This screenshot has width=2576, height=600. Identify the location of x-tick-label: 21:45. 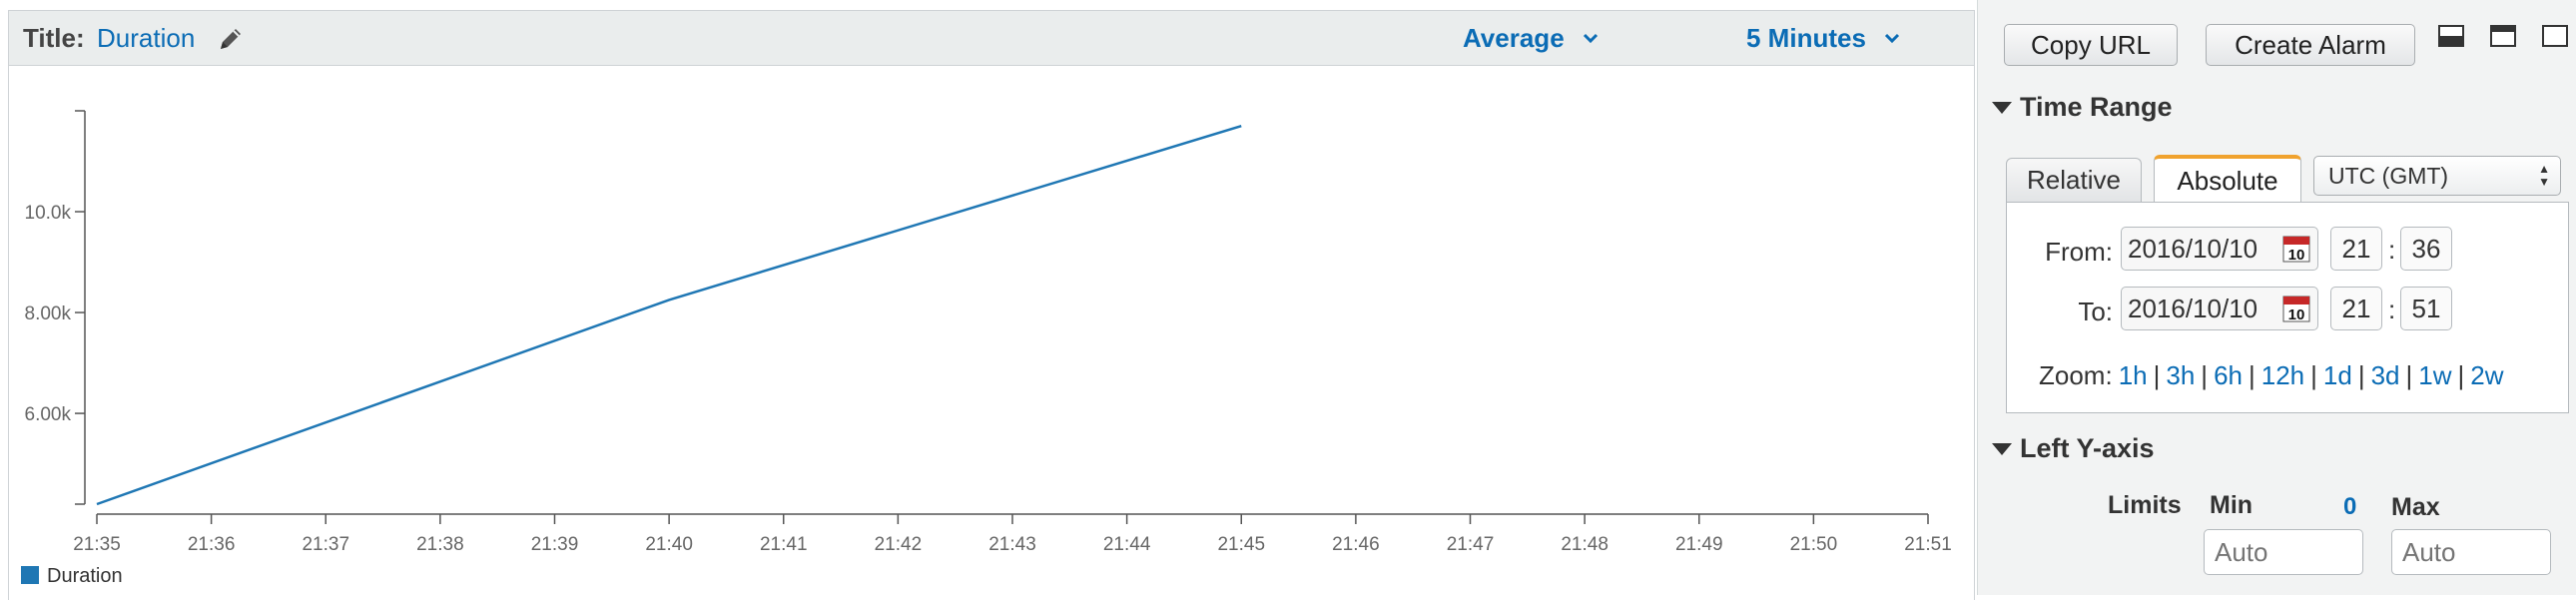
(1241, 544).